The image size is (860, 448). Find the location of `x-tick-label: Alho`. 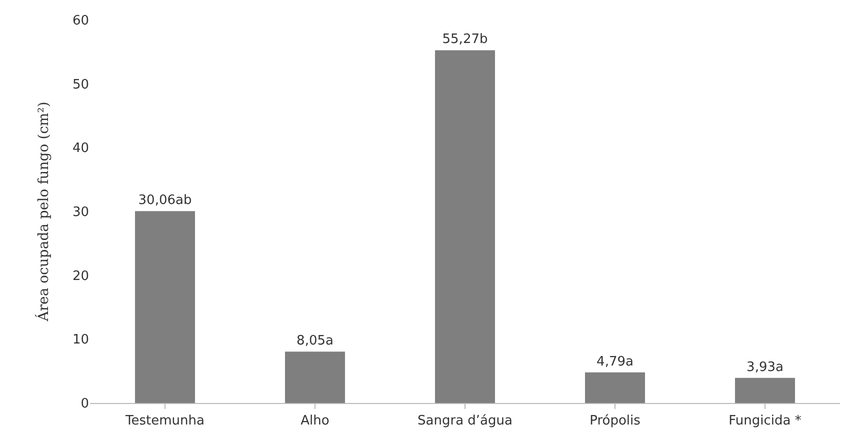

x-tick-label: Alho is located at coordinates (315, 421).